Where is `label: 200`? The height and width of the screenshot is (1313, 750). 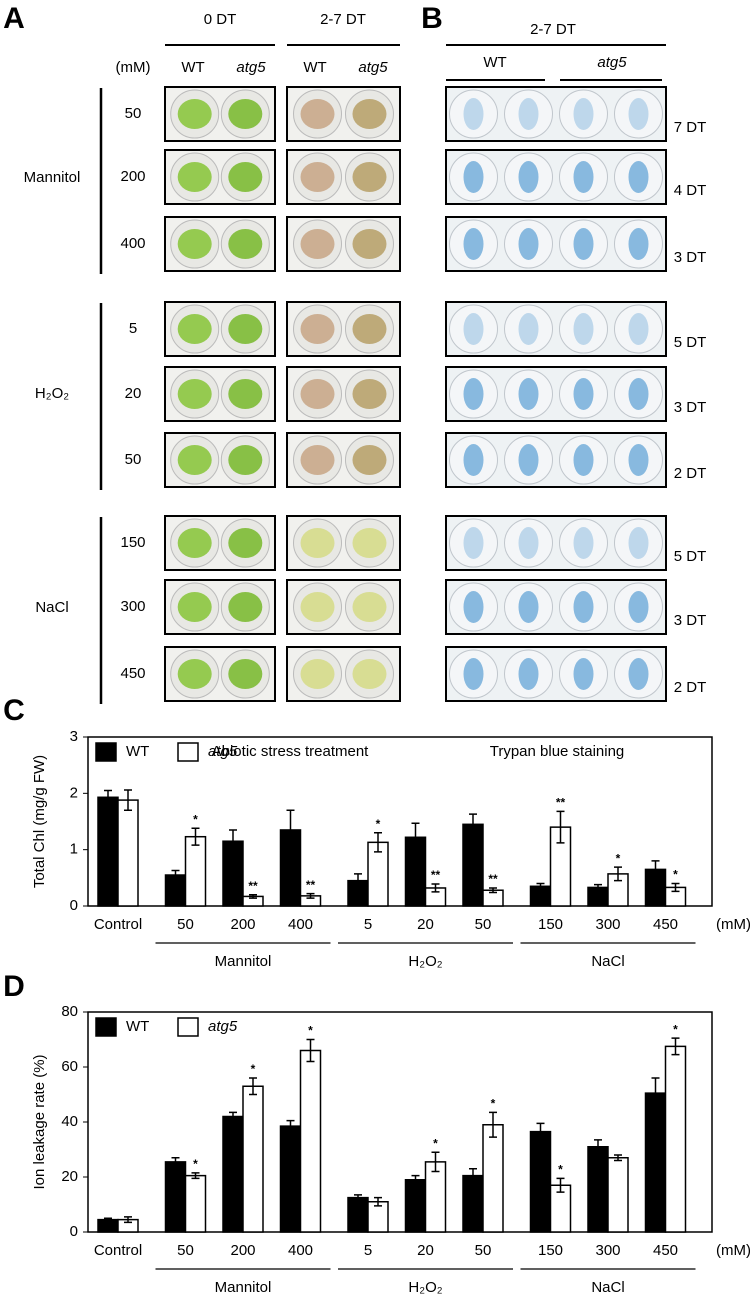 label: 200 is located at coordinates (132, 176).